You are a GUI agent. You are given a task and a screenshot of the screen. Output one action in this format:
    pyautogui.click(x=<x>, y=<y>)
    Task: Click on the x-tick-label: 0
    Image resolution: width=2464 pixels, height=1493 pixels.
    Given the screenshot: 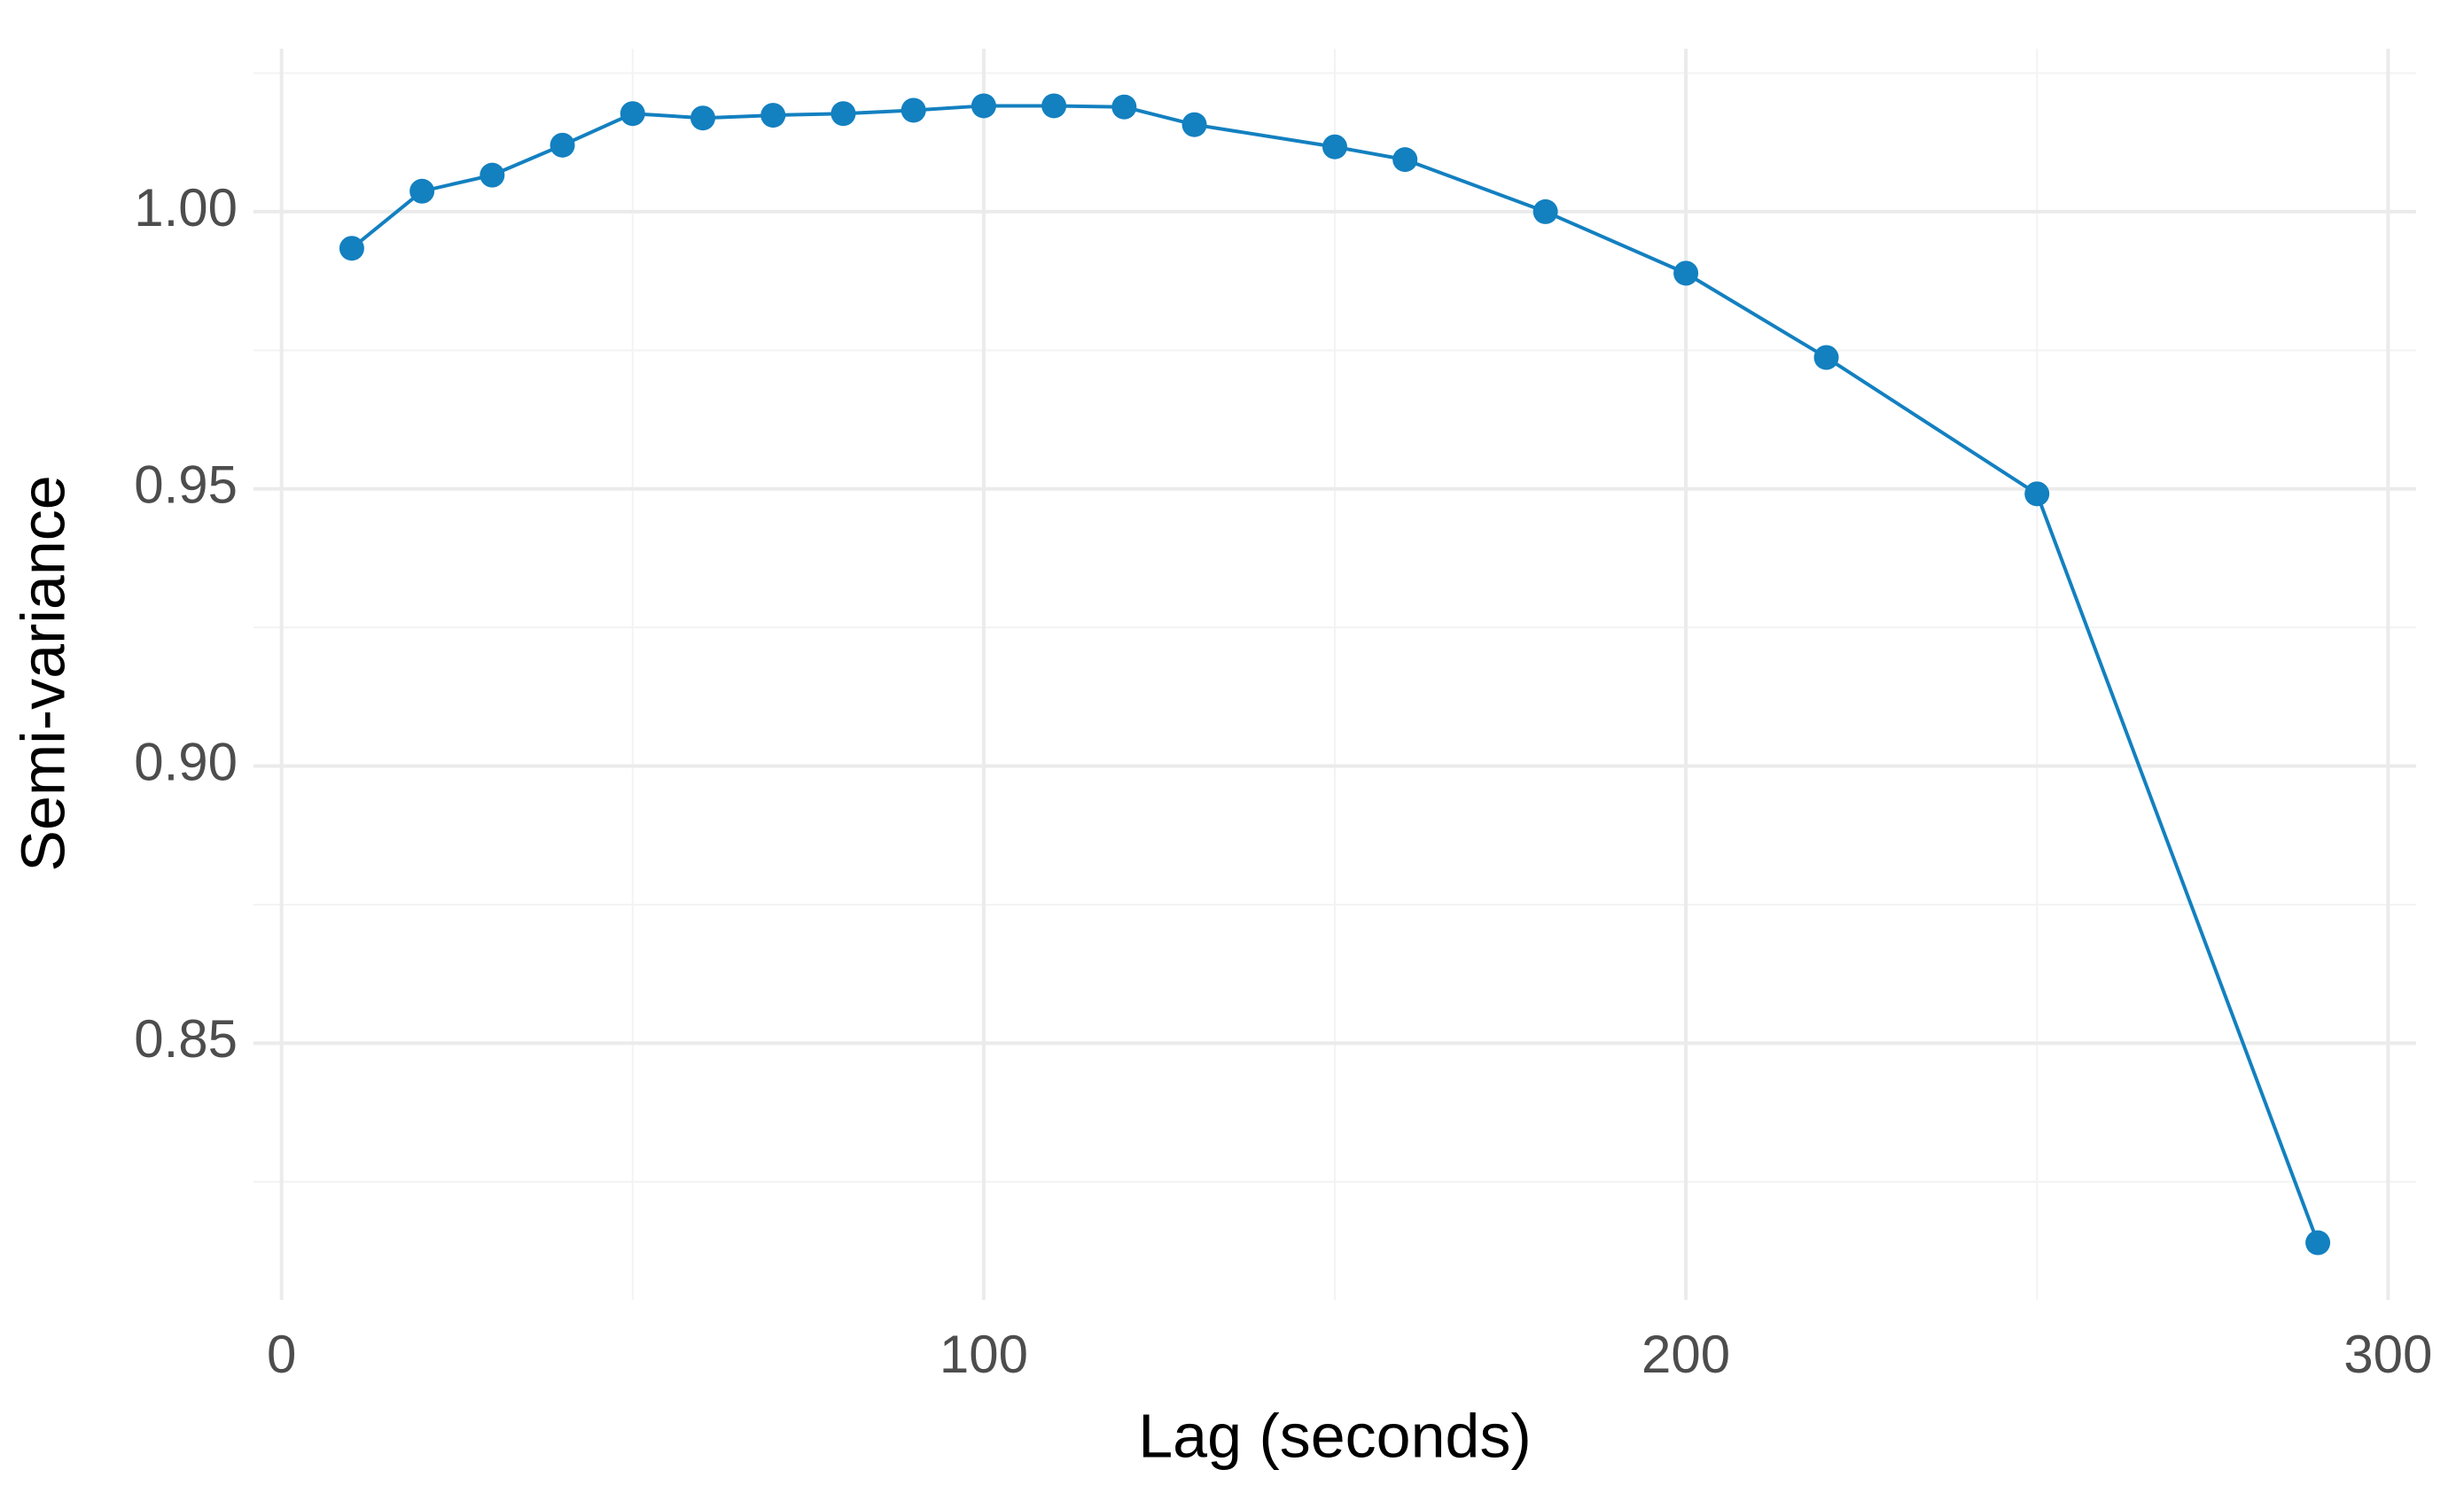 What is the action you would take?
    pyautogui.click(x=281, y=1354)
    